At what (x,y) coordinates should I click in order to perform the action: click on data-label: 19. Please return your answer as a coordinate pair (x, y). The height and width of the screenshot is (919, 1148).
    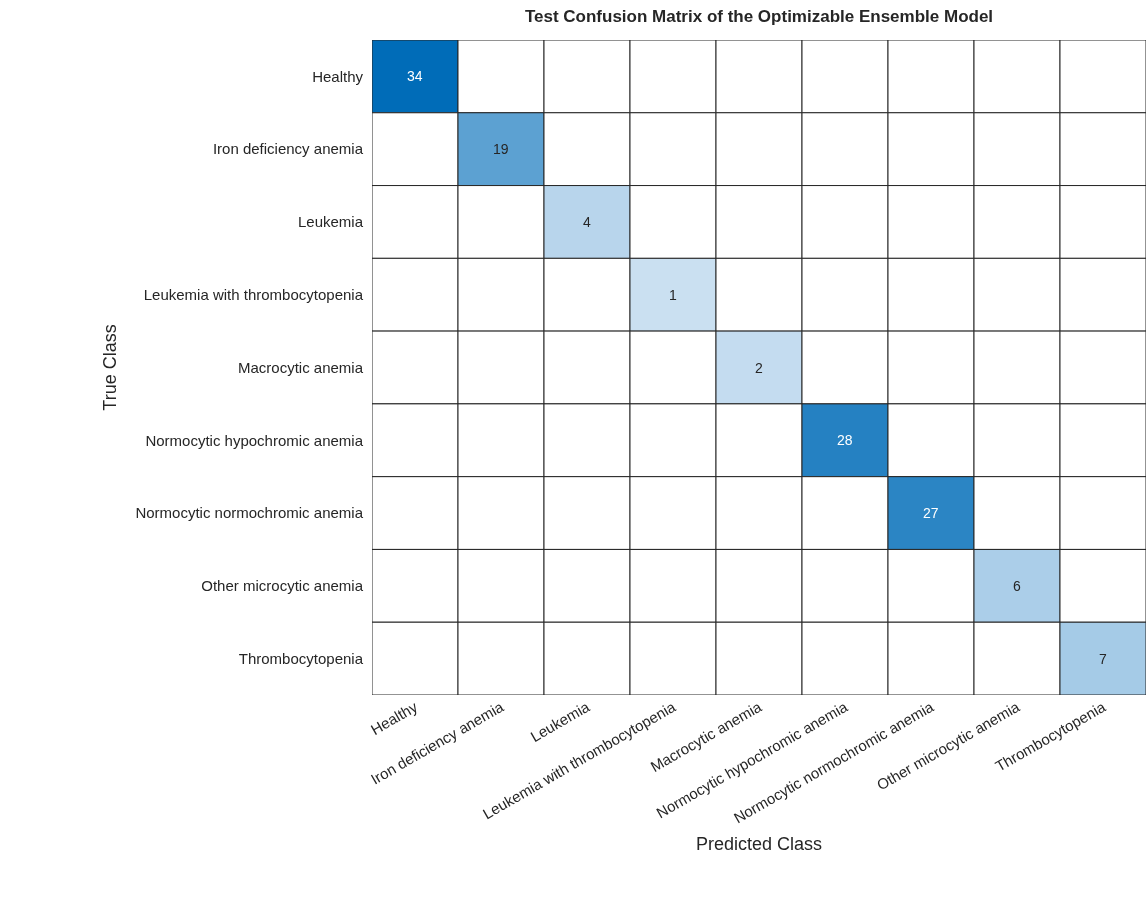
    Looking at the image, I should click on (501, 149).